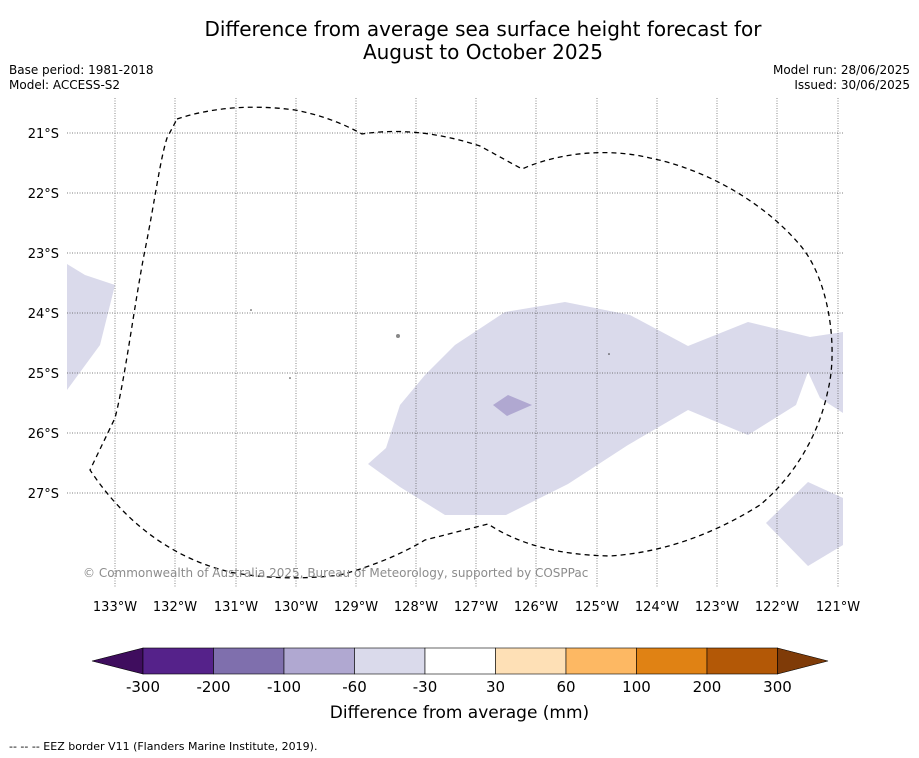 Image resolution: width=919 pixels, height=758 pixels. I want to click on lon-label: 131°W, so click(236, 607).